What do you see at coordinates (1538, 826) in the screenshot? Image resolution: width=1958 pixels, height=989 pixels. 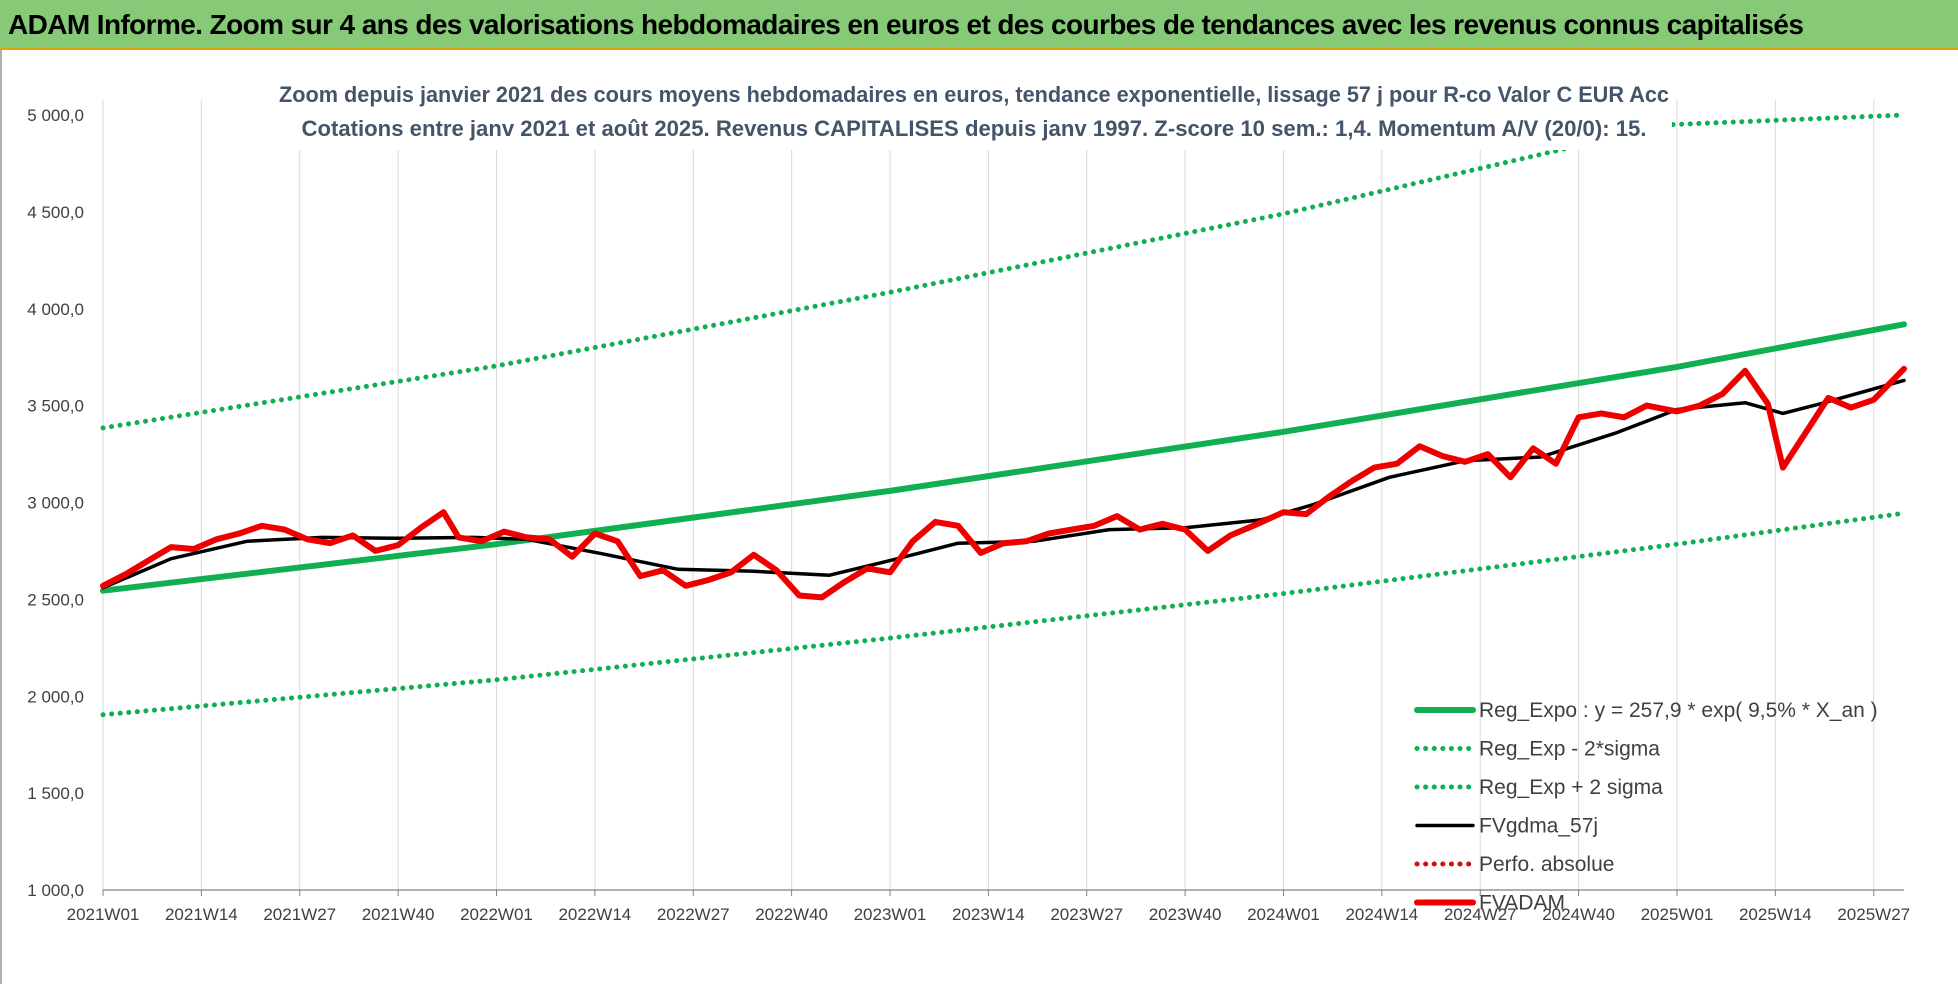 I see `legend-label: FVgdma_57j` at bounding box center [1538, 826].